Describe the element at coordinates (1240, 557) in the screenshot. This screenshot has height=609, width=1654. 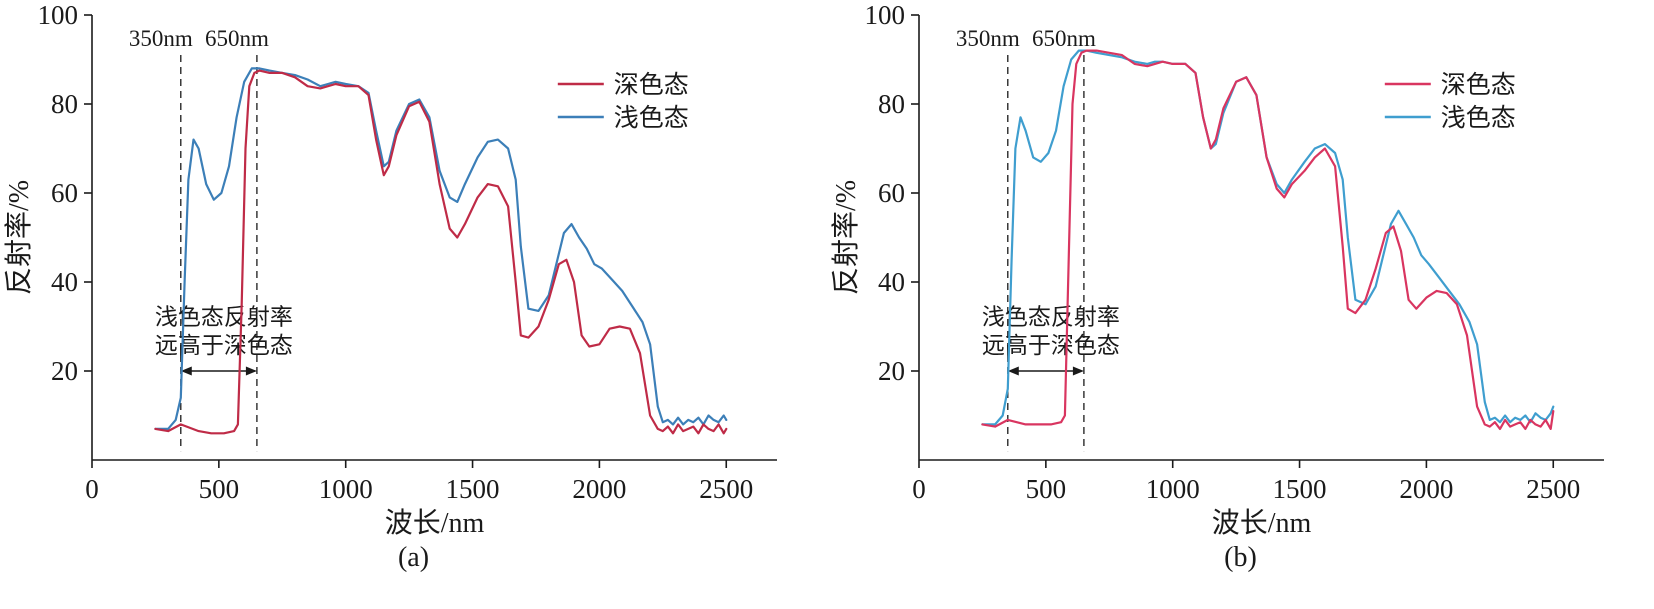
I see `subplot-label-b: (b)` at that location.